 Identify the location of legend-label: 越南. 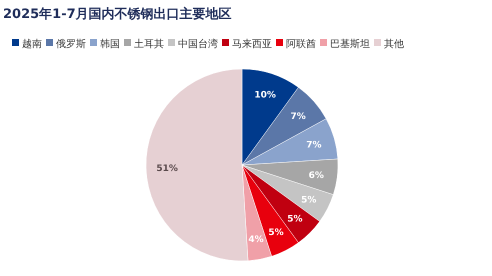
(32, 44).